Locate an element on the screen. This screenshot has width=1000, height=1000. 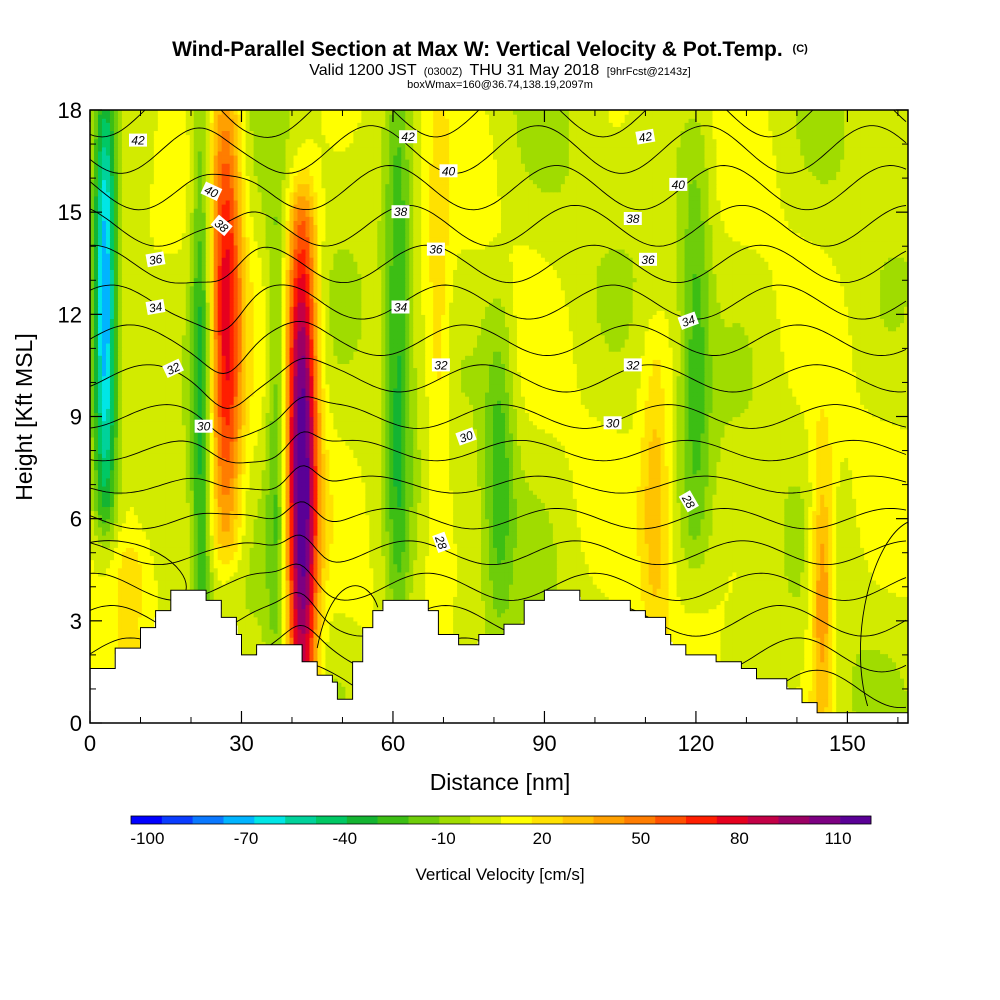
y-tick-label: 12 is located at coordinates (70, 314).